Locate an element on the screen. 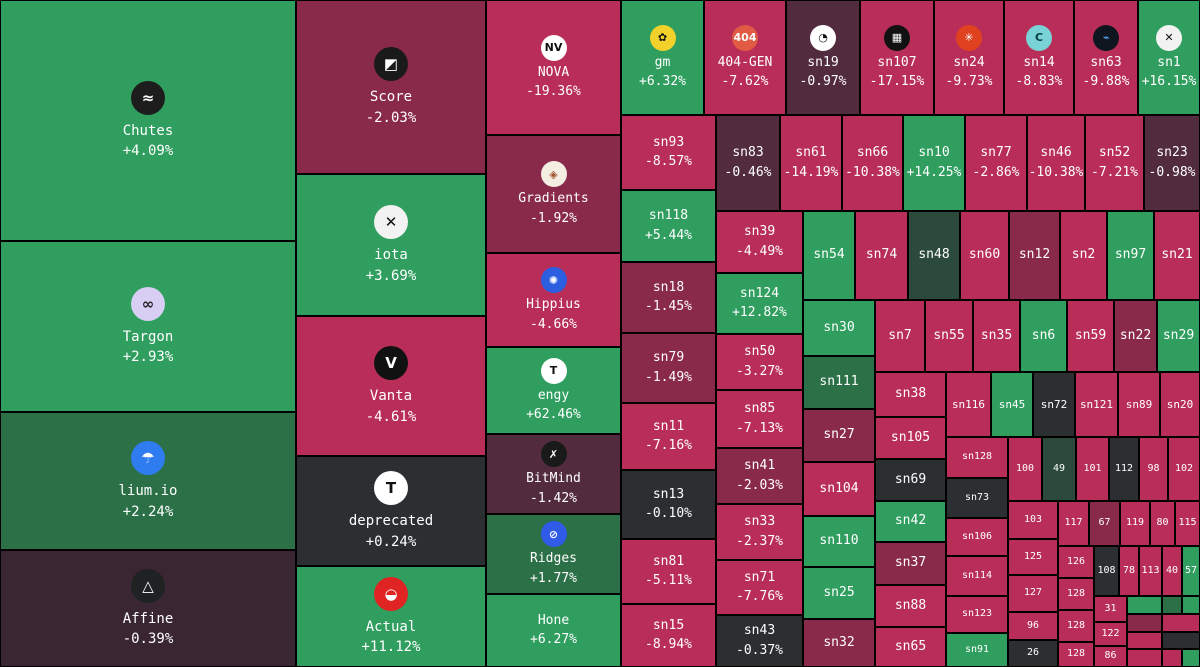  tile-actual: ◒ Actual +11.12% is located at coordinates (391, 616).